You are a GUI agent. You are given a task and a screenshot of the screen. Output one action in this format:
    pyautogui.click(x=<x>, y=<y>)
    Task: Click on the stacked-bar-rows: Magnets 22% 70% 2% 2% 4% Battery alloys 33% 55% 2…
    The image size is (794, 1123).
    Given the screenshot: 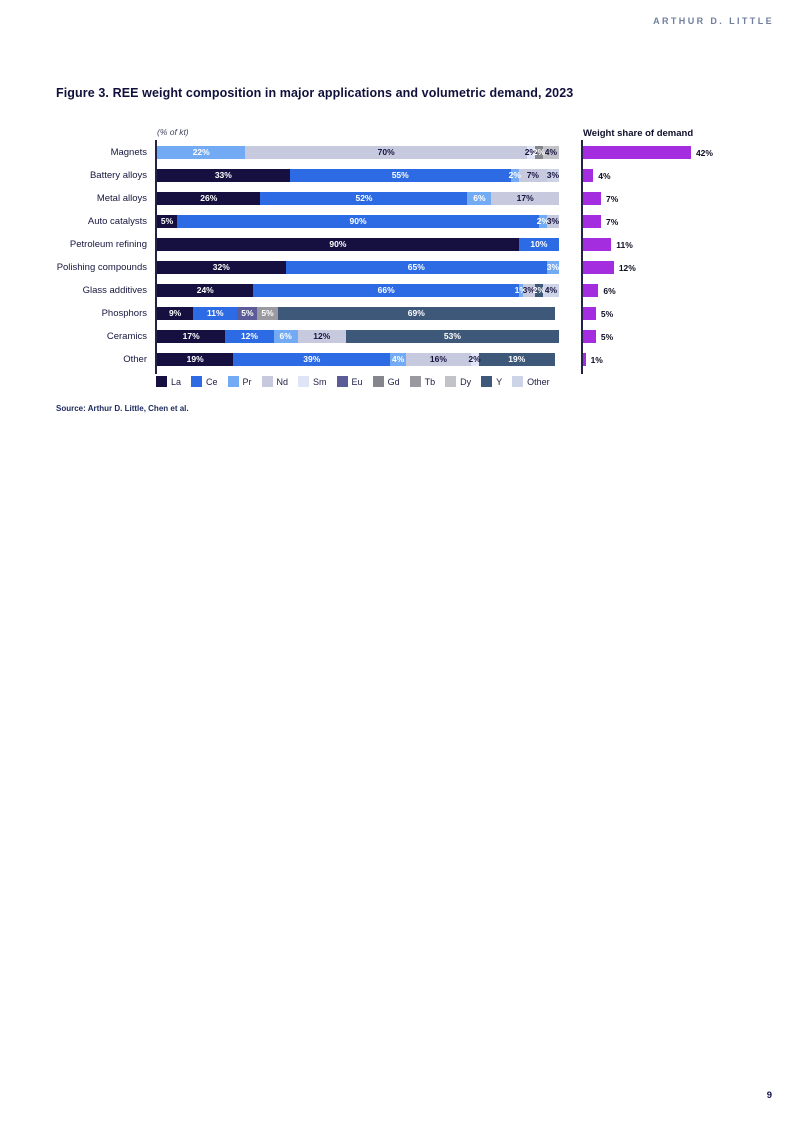 What is the action you would take?
    pyautogui.click(x=307, y=256)
    